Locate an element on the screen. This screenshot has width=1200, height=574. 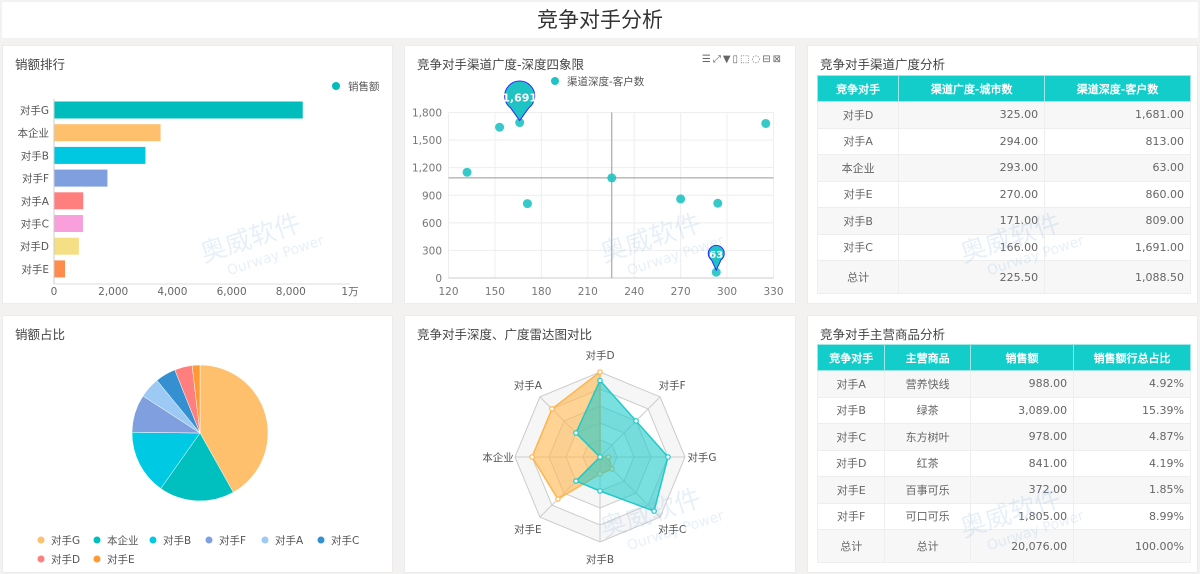
category-label: 对手C is located at coordinates (35, 224).